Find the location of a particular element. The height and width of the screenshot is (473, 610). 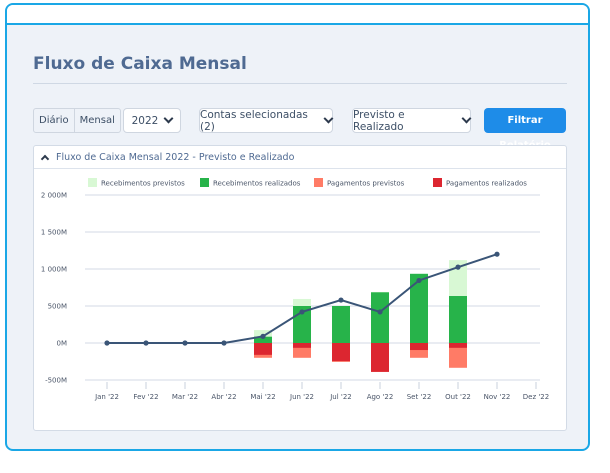

divider is located at coordinates (300, 83).